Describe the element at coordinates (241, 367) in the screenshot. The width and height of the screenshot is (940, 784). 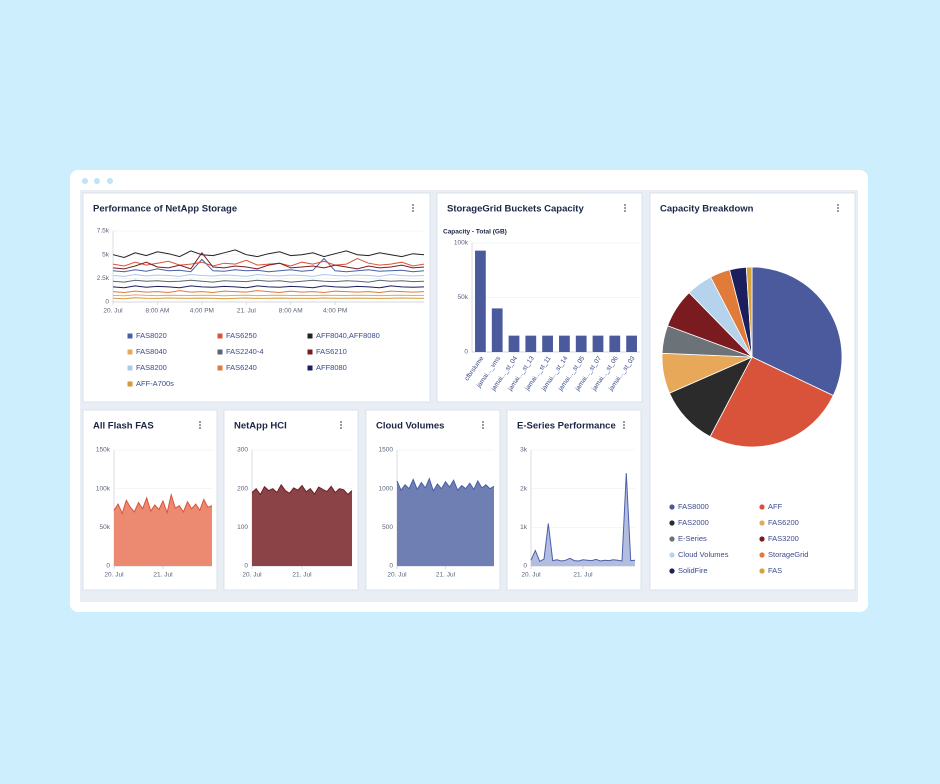
I see `legend-label: FAS6240` at that location.